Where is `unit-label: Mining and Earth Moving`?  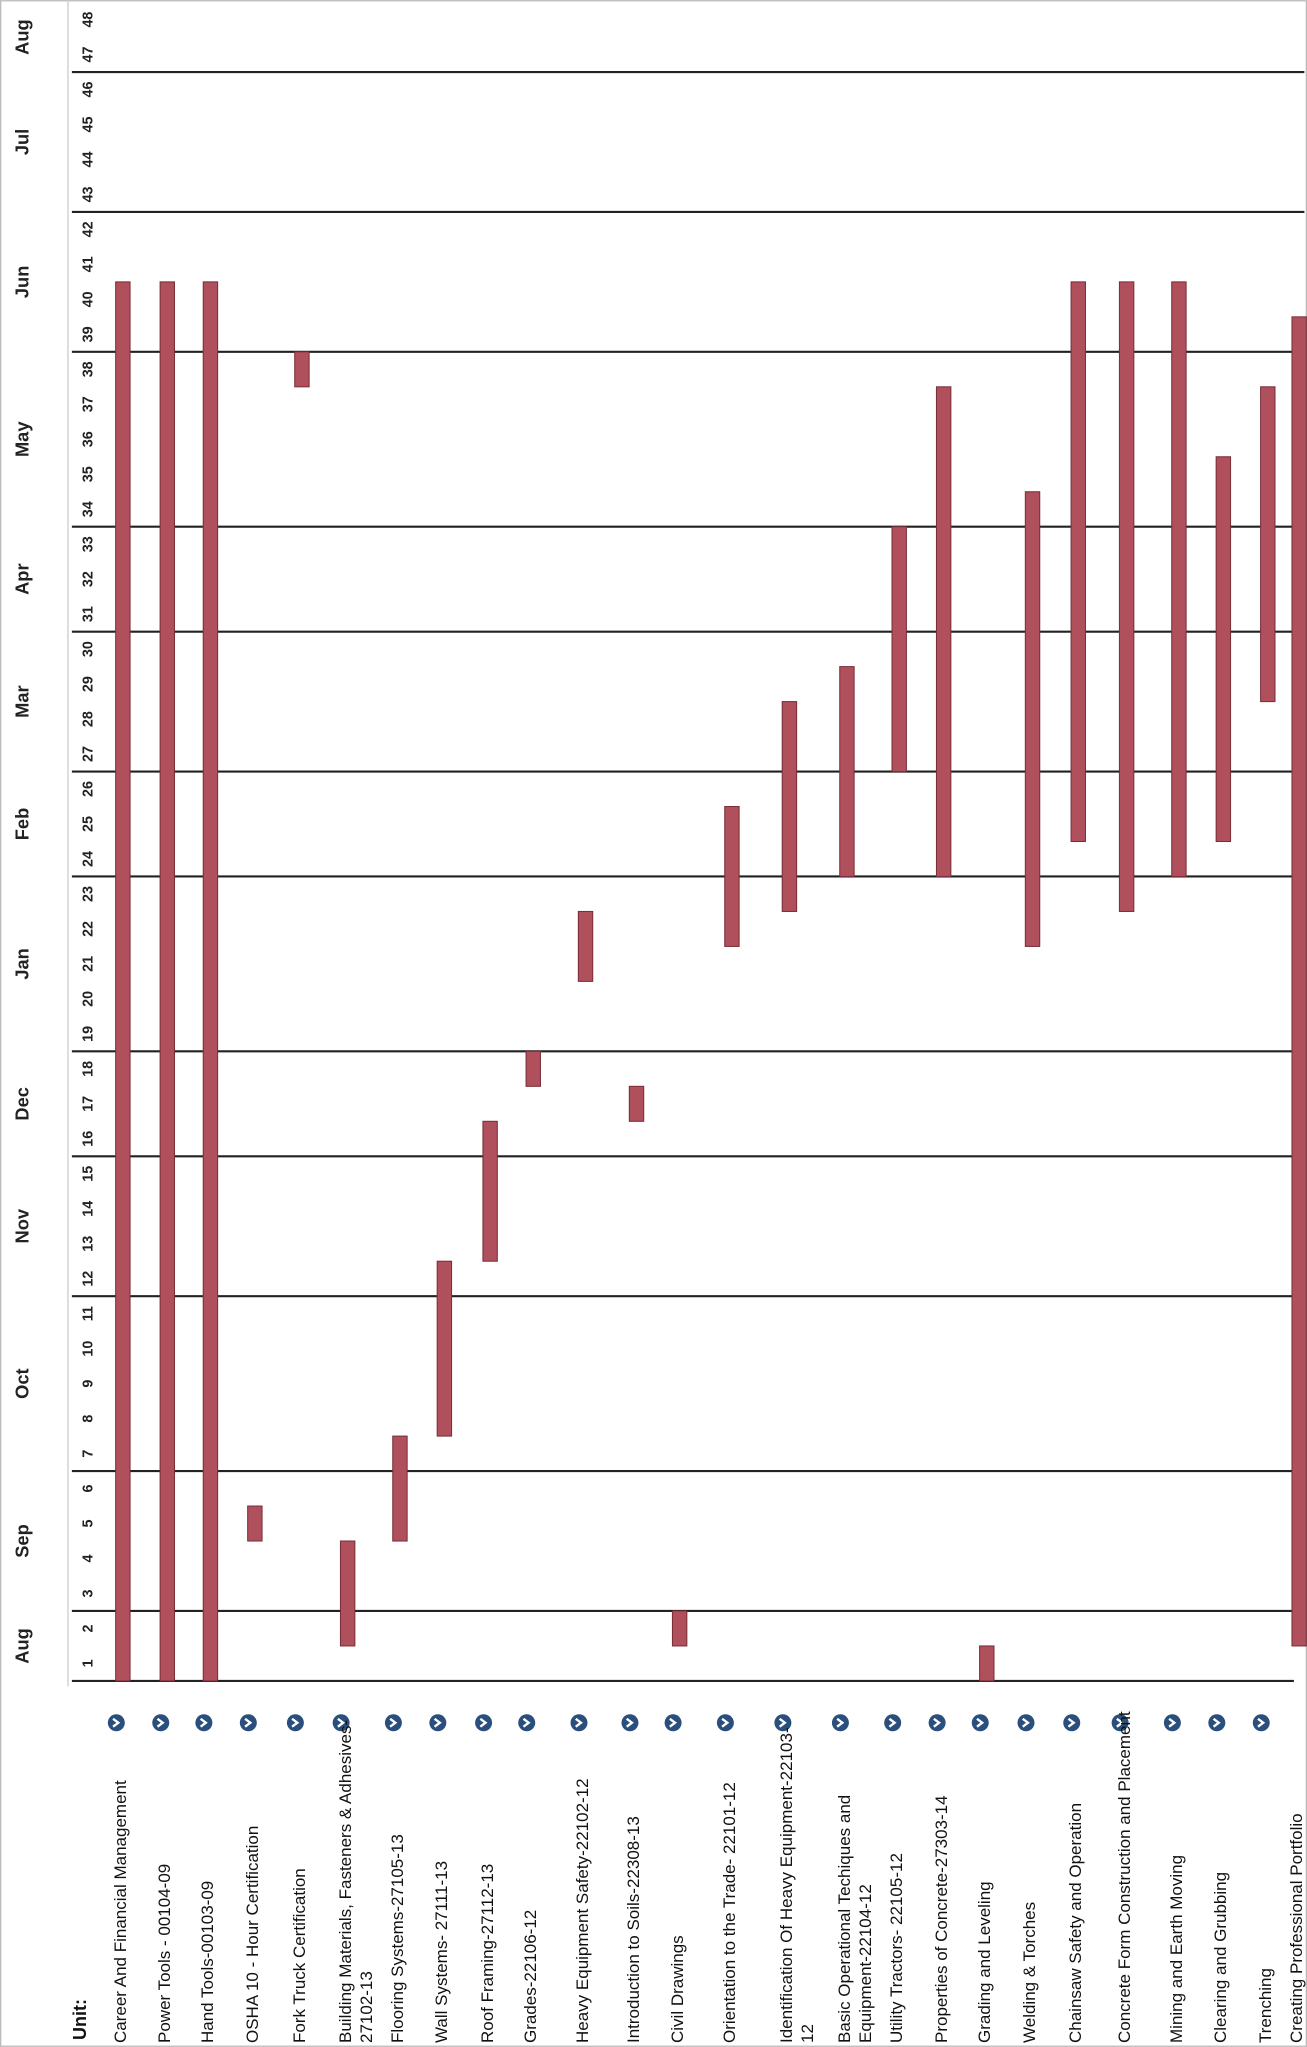
unit-label: Mining and Earth Moving is located at coordinates (1176, 1948).